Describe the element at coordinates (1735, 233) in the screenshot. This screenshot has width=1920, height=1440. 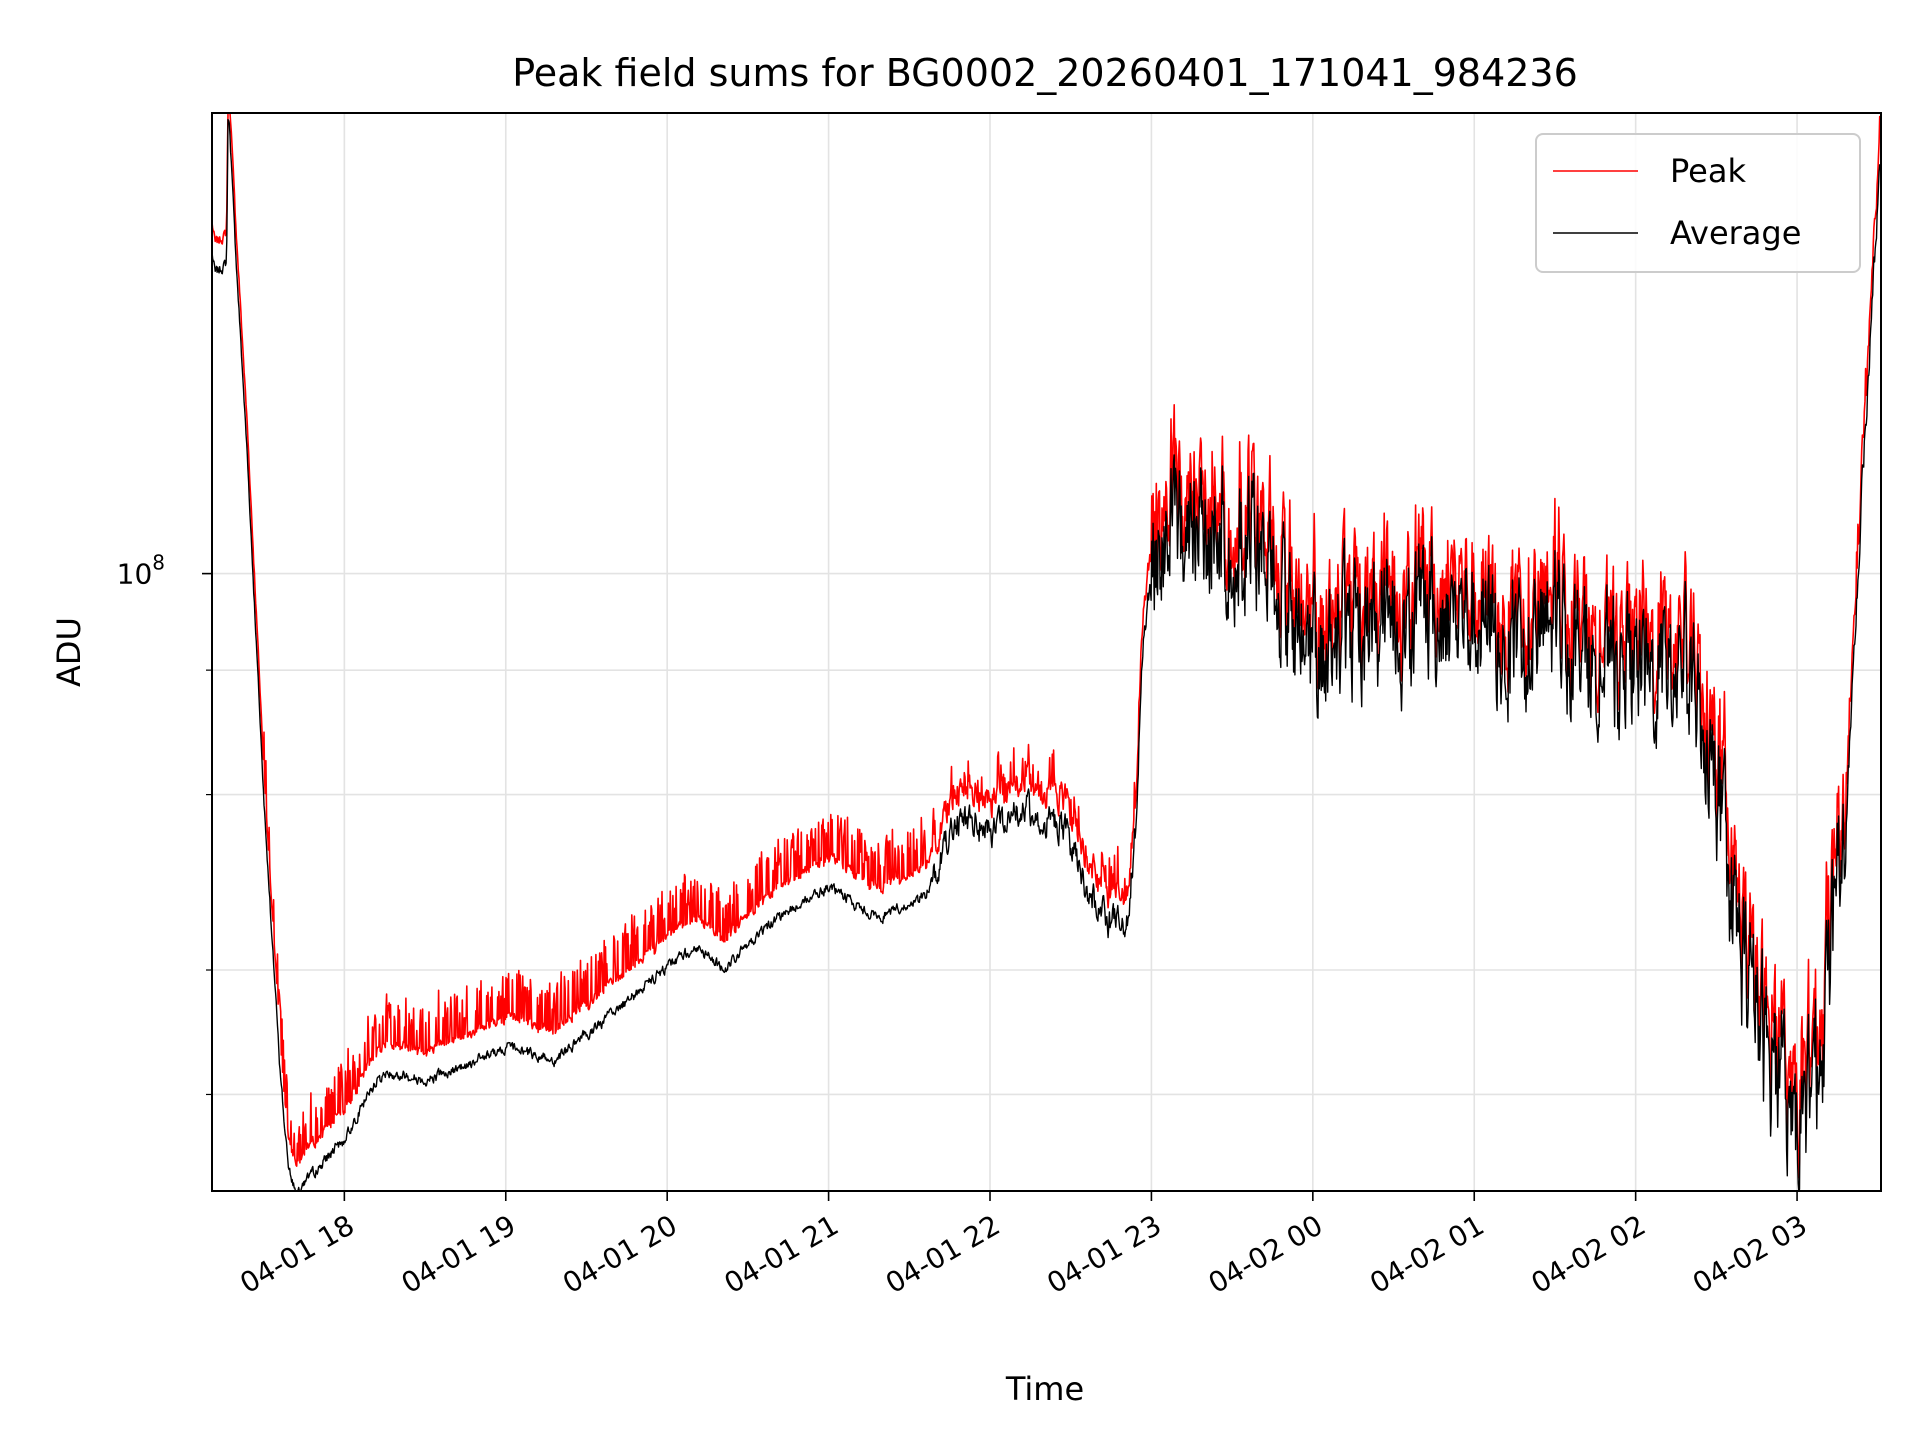
I see `legend-average-label: Average` at that location.